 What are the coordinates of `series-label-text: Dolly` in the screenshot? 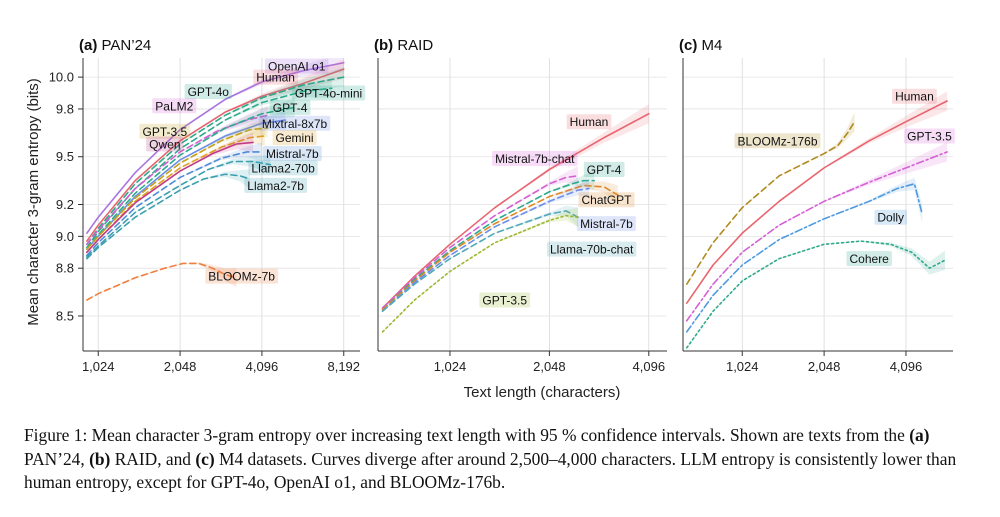 It's located at (890, 218).